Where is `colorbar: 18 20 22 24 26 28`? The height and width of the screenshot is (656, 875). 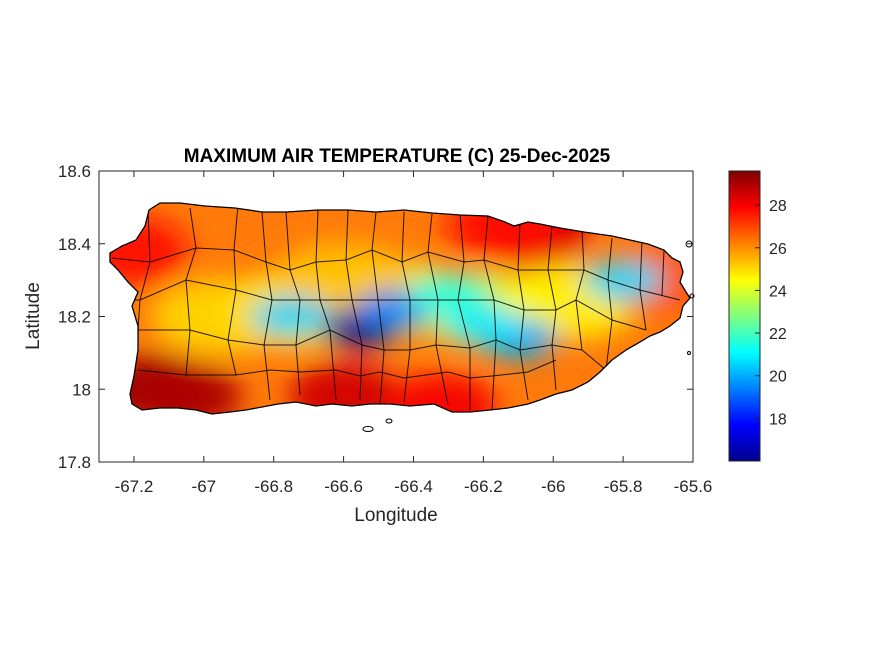 colorbar: 18 20 22 24 26 28 is located at coordinates (757, 316).